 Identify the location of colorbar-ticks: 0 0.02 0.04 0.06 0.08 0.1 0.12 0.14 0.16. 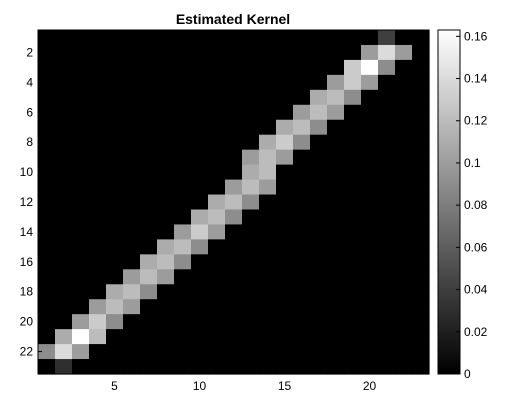
(472, 205).